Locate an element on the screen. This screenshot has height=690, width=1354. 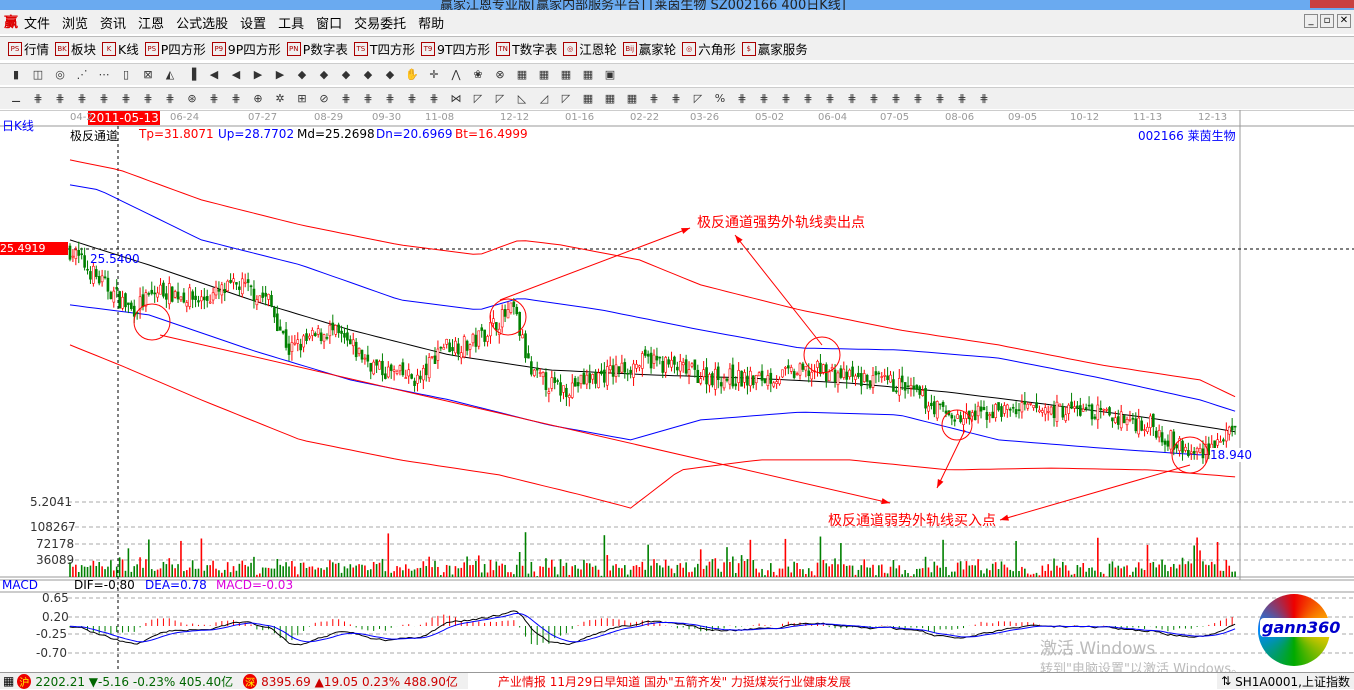
window-close-button is located at coordinates (1332, 4).